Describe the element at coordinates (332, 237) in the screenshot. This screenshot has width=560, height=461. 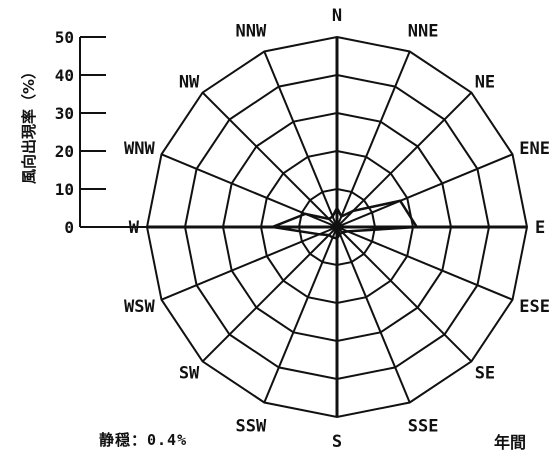
I see `data-point-SSW` at that location.